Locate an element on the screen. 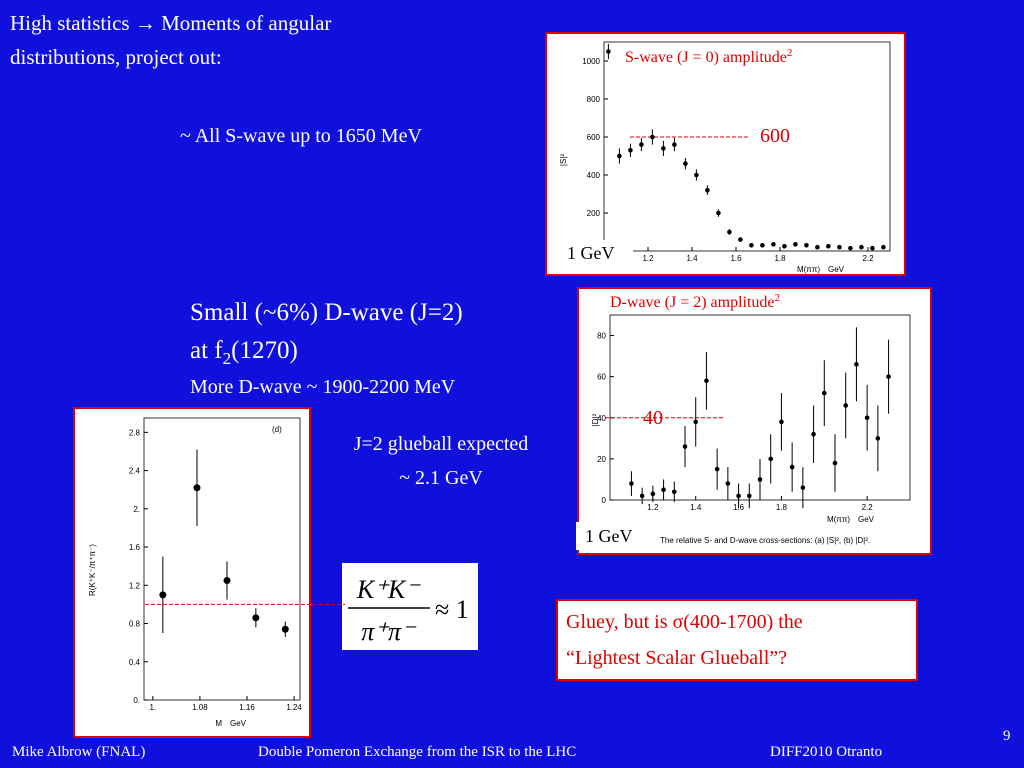  formula-denominator: π⁺π⁻ is located at coordinates (389, 631).